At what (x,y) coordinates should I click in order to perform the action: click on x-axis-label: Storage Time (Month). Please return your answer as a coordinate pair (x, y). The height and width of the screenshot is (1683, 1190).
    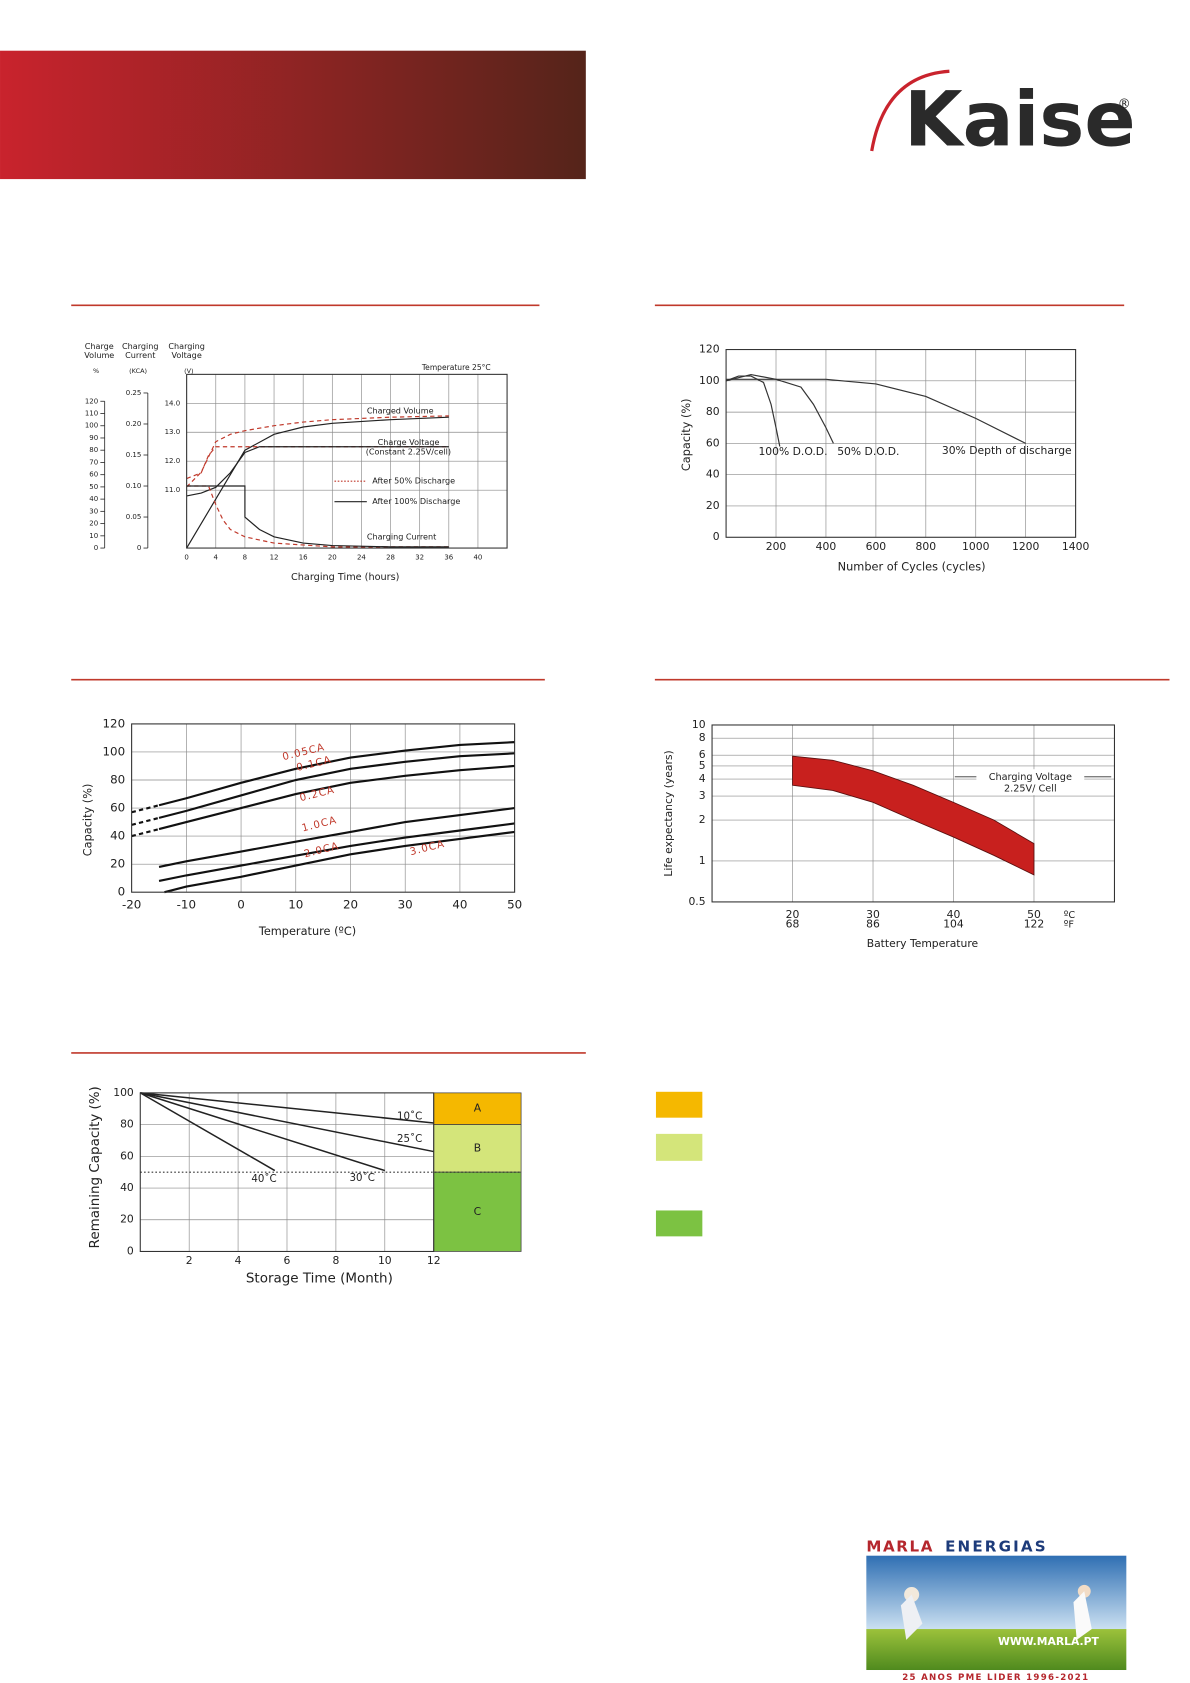
    Looking at the image, I should click on (319, 1278).